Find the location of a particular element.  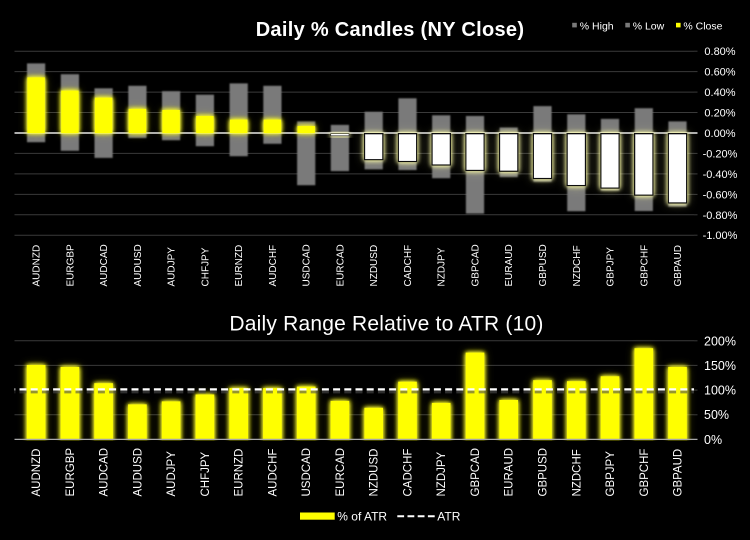

svg-text: % of ATR is located at coordinates (362, 517).